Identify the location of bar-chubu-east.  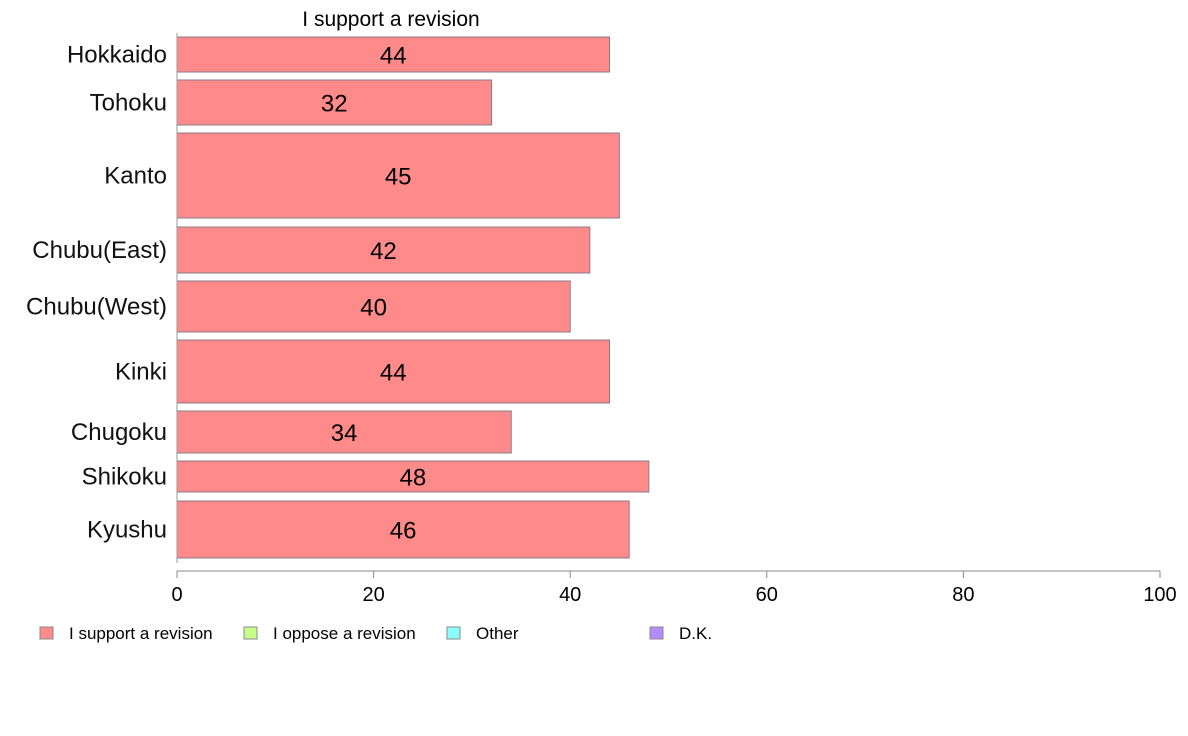
(383, 250).